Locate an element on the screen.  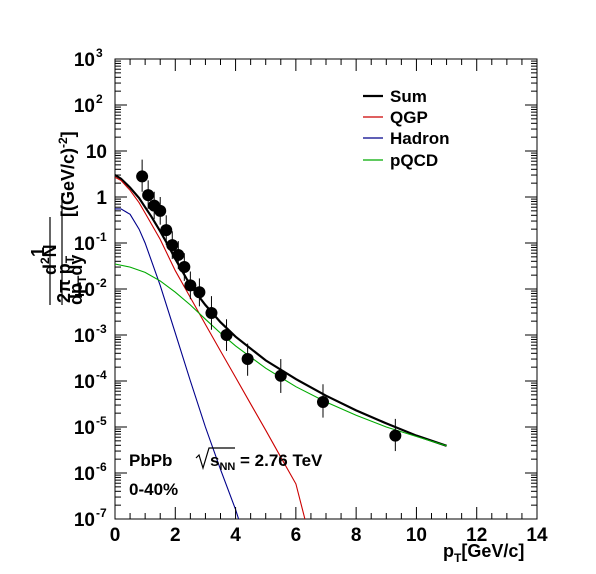
y-tick-exponent: 3 is located at coordinates (99, 53).